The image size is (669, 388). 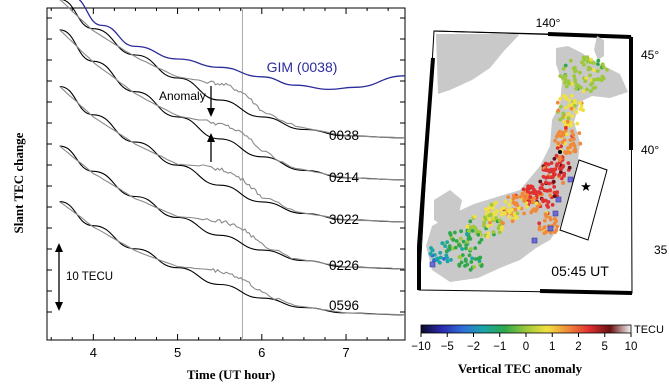 I want to click on x-tick-labels: 4 5 6 7, so click(x=220, y=352).